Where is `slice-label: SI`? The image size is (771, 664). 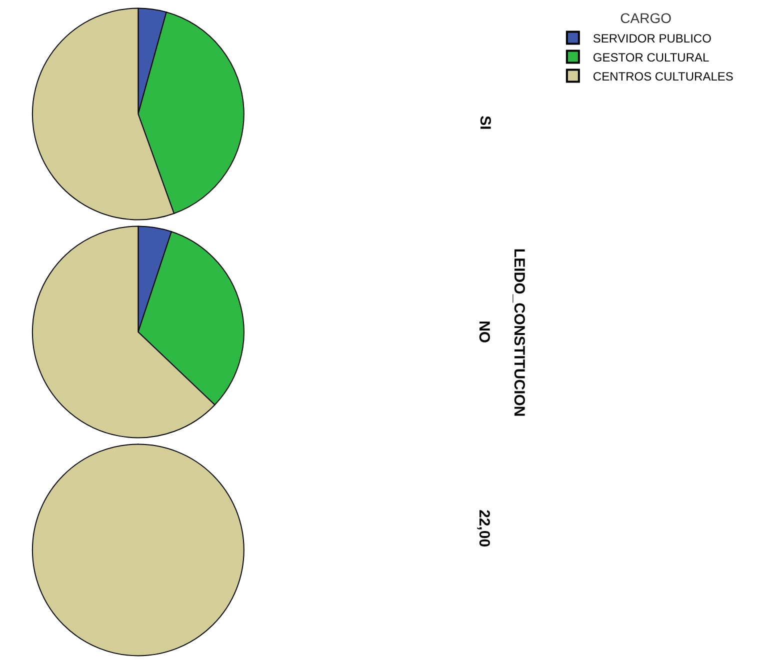
slice-label: SI is located at coordinates (485, 123).